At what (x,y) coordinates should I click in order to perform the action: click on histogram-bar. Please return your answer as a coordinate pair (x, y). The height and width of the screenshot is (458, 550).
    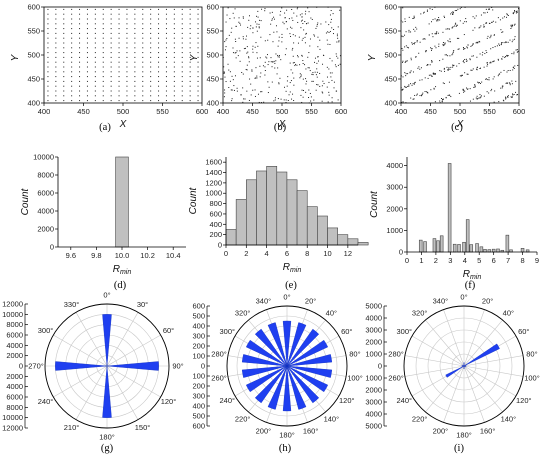
    Looking at the image, I should click on (122, 202).